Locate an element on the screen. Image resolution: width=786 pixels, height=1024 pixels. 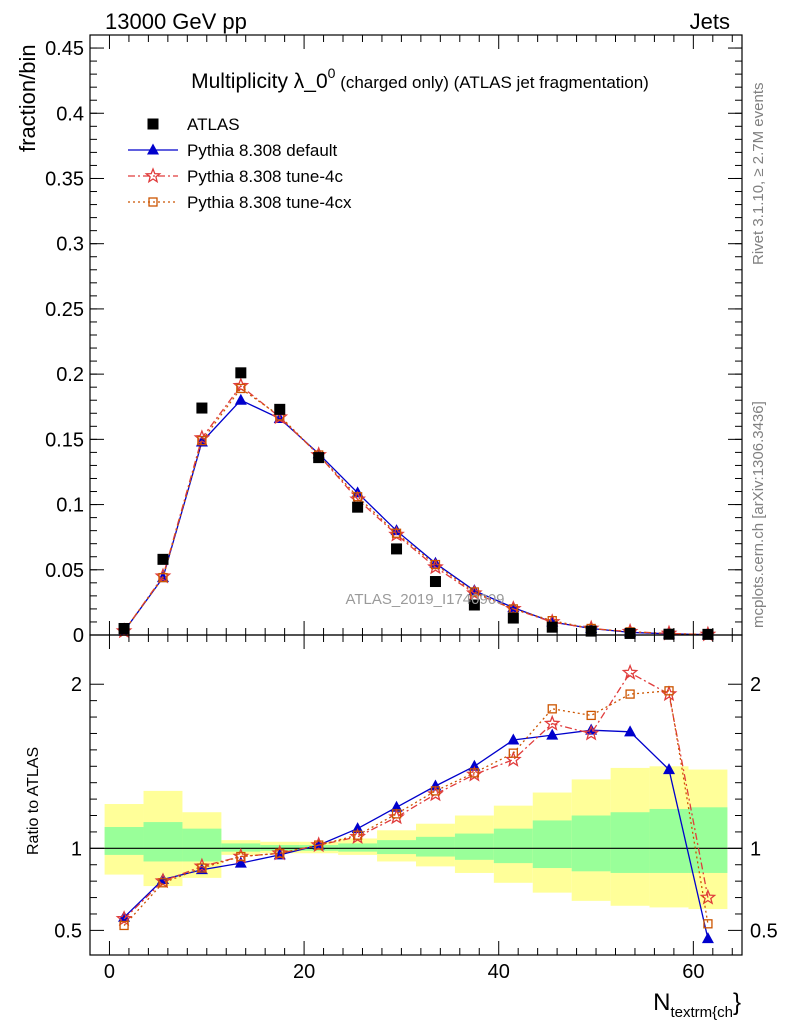
main-ytick-label: 0.3 is located at coordinates (70, 245).